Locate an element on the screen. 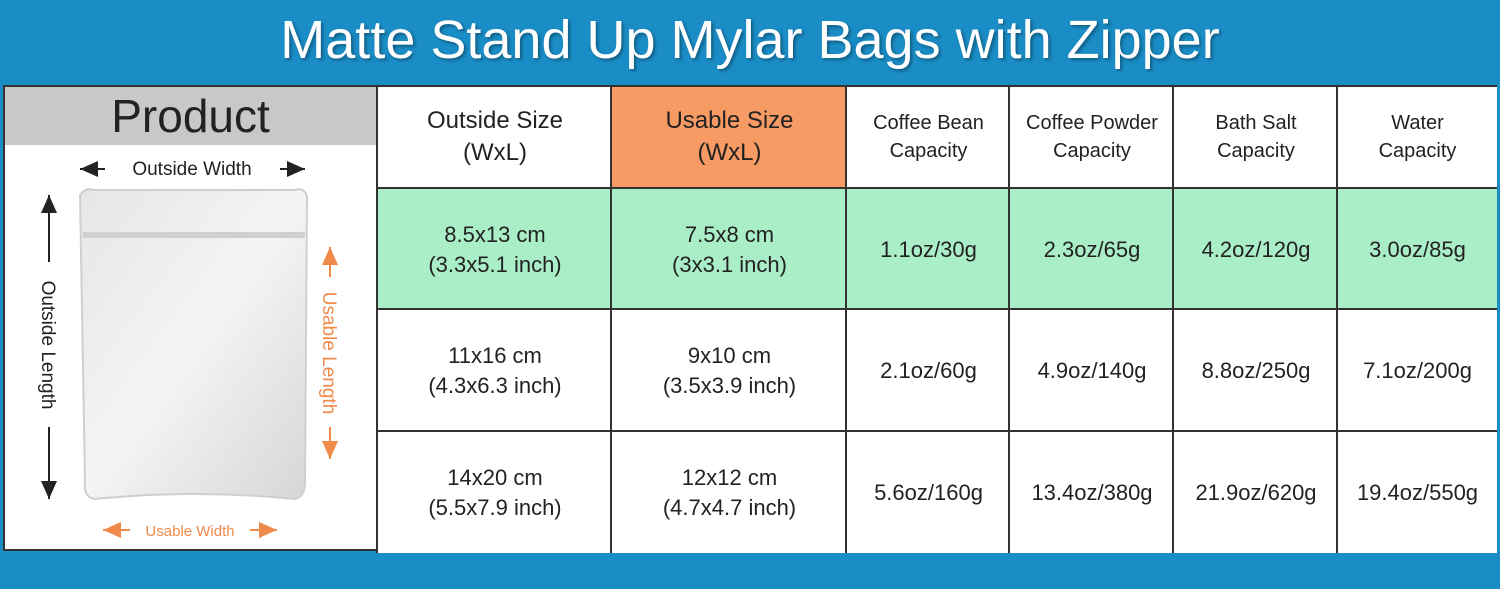  cell-text: 13.4oz/380g is located at coordinates (1092, 492).